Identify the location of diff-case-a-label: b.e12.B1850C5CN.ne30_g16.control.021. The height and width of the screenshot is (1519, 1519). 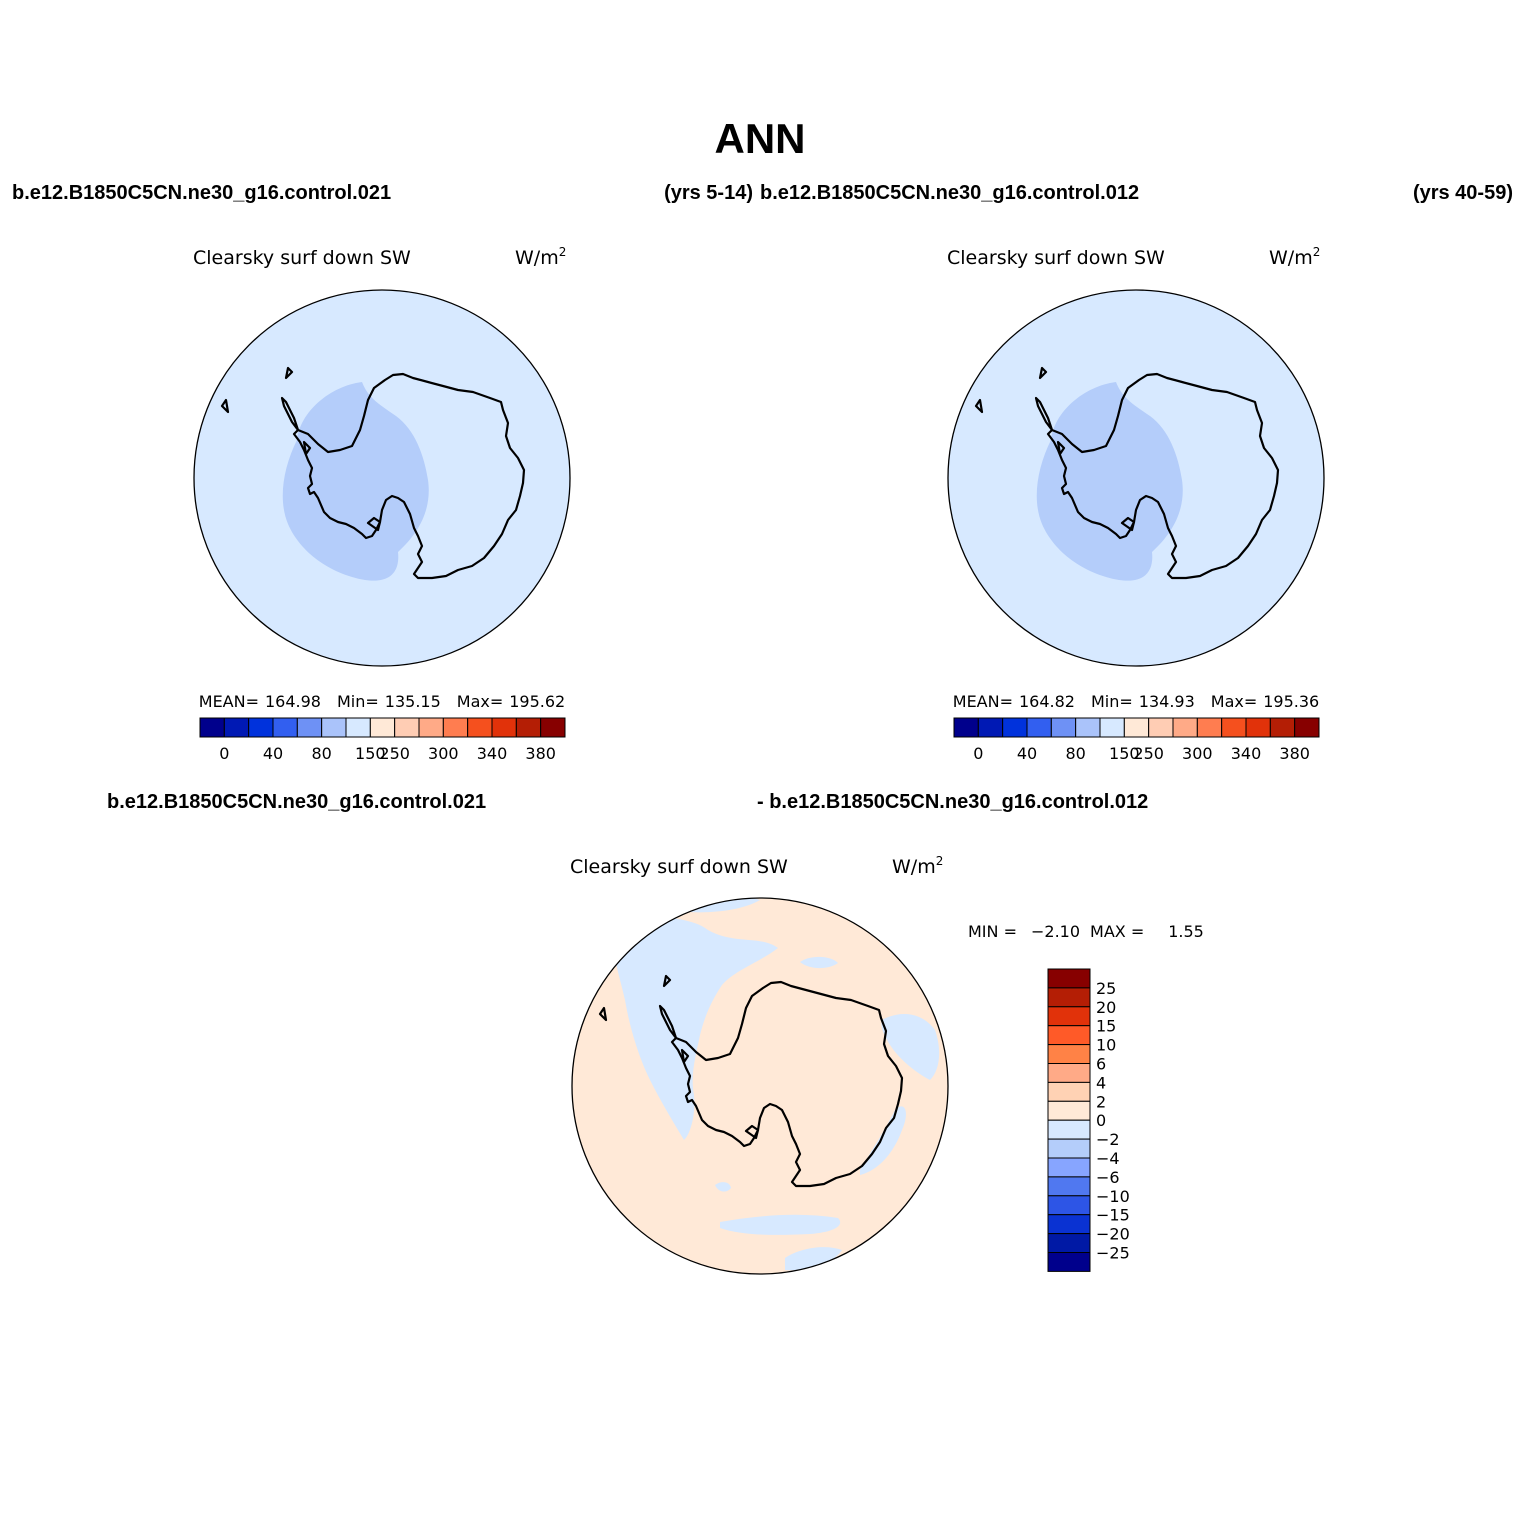
(296, 802).